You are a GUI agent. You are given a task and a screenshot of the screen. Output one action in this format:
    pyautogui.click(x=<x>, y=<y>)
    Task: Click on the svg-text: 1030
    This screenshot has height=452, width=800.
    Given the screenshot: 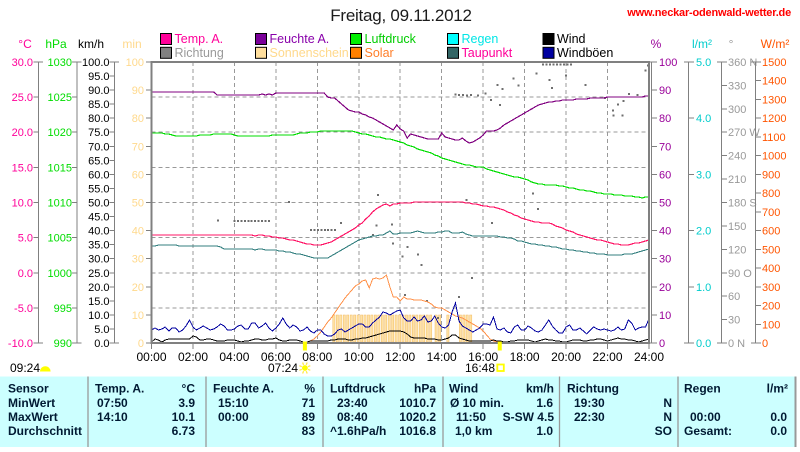 What is the action you would take?
    pyautogui.click(x=60, y=63)
    